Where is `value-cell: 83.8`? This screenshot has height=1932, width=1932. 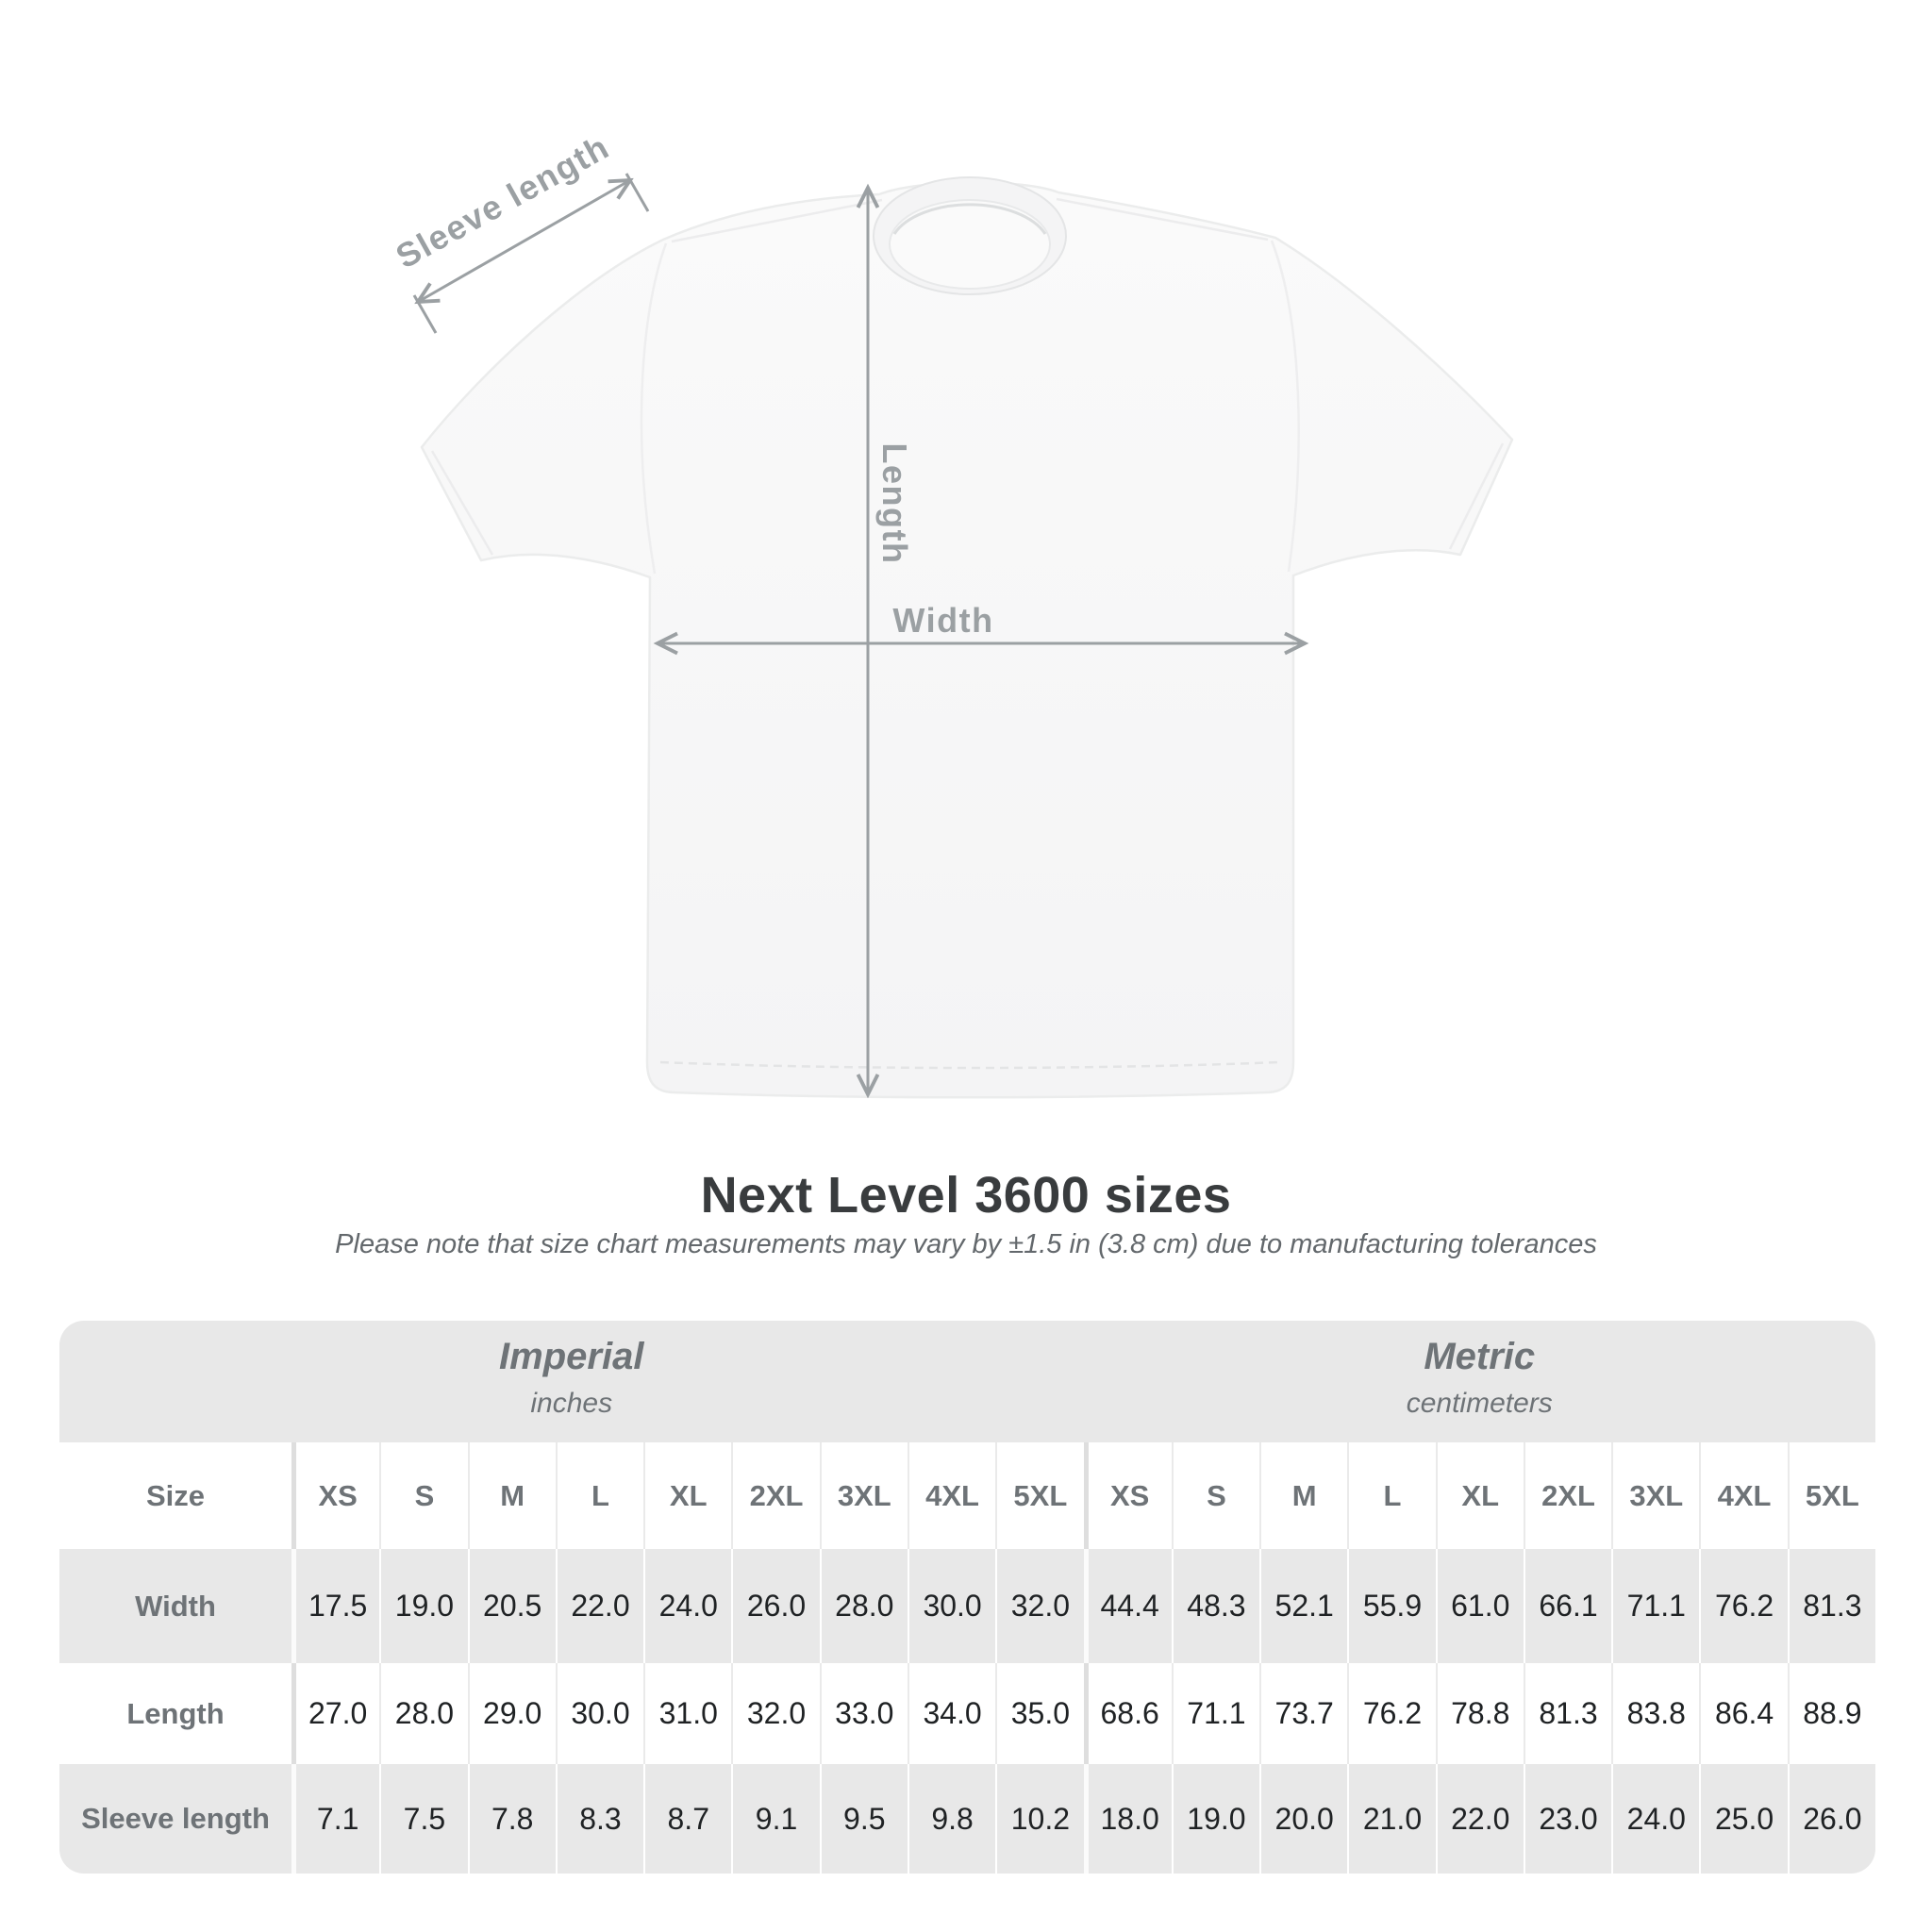 value-cell: 83.8 is located at coordinates (1655, 1714).